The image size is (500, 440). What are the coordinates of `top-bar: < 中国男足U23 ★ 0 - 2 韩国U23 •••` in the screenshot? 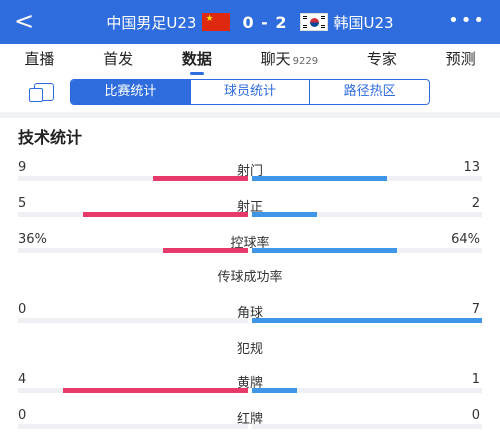 It's located at (250, 22).